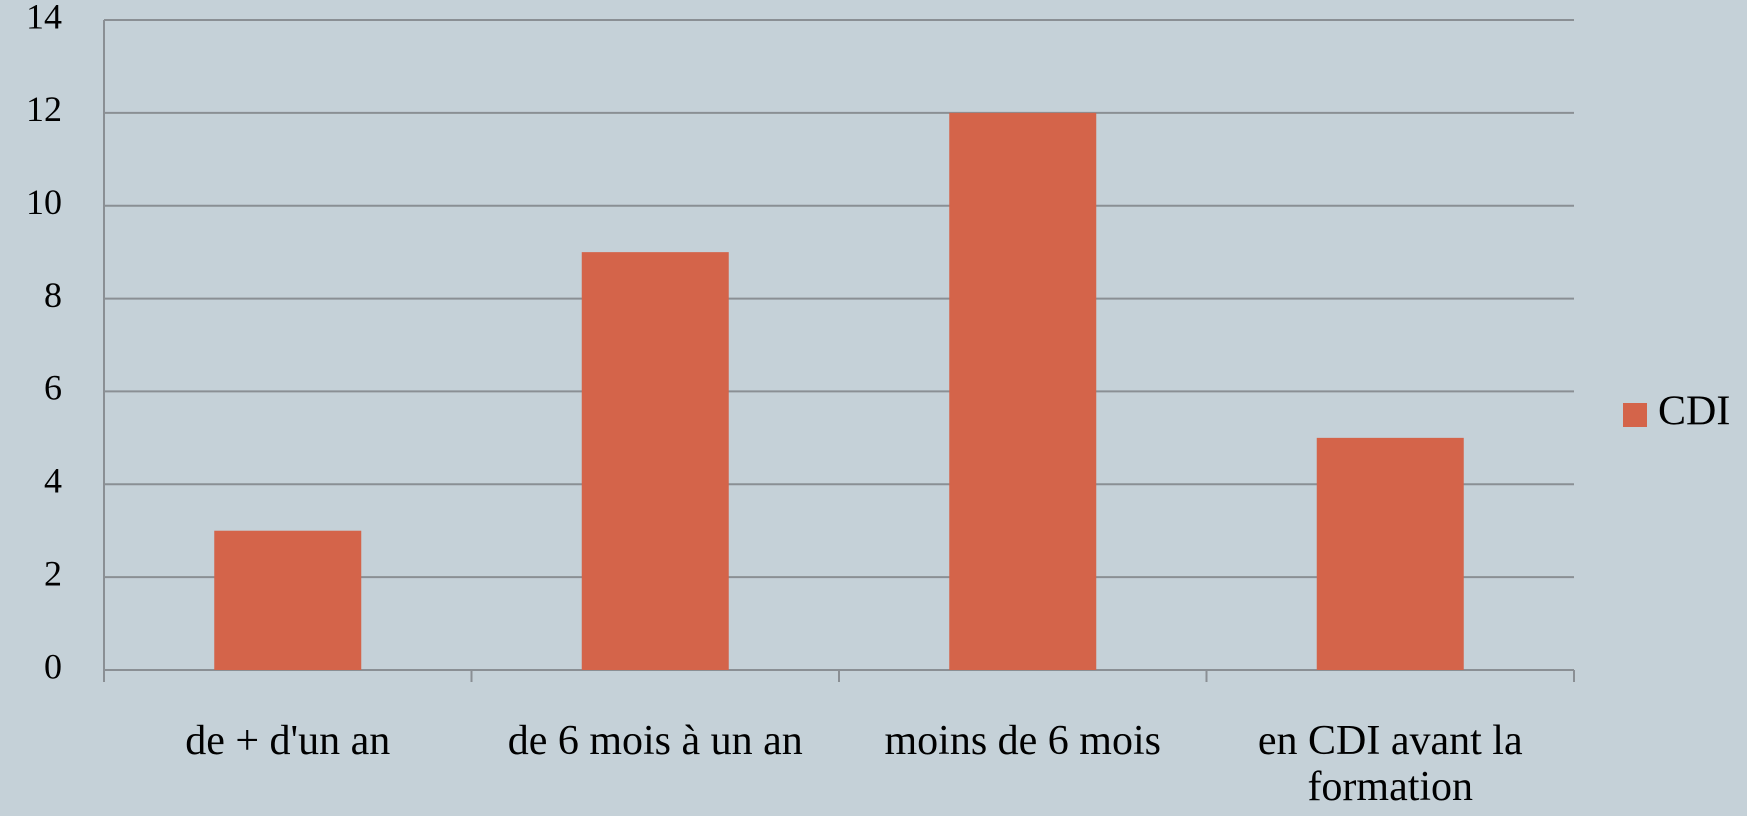 The image size is (1747, 816). I want to click on y-tick-label: 6, so click(53, 388).